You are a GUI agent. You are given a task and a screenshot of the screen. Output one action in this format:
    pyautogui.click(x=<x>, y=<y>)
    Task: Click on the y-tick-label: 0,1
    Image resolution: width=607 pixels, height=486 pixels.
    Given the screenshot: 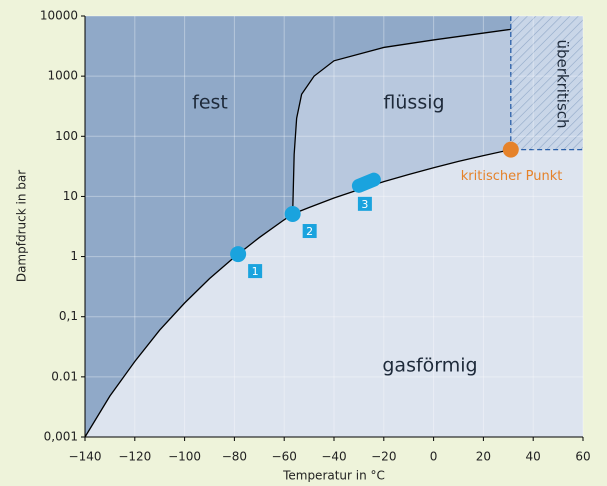 What is the action you would take?
    pyautogui.click(x=68, y=316)
    